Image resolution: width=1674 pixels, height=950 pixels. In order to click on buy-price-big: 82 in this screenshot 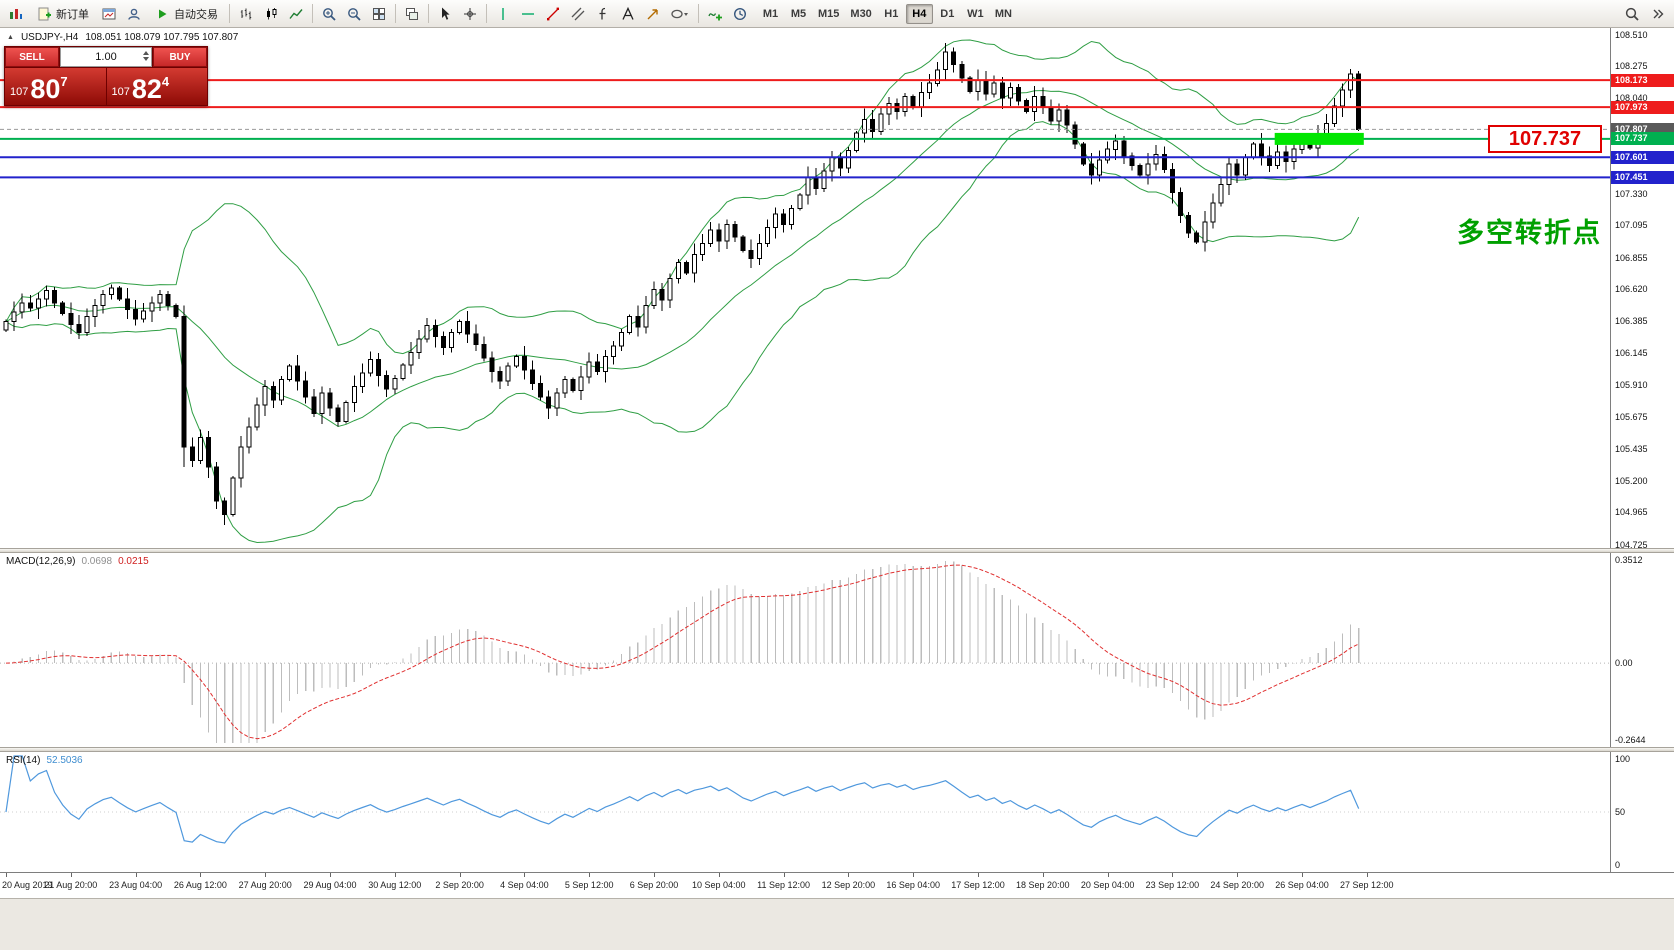, I will do `click(146, 89)`.